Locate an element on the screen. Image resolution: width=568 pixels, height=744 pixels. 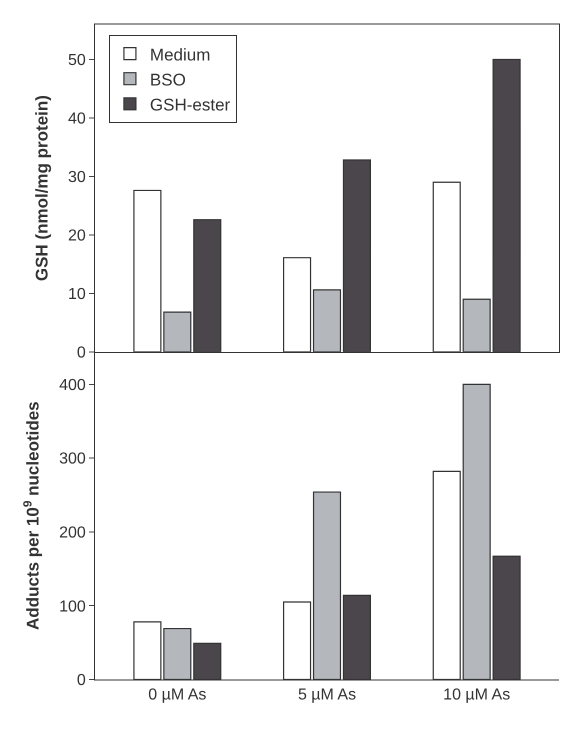
y-tick-label: 200 is located at coordinates (72, 533).